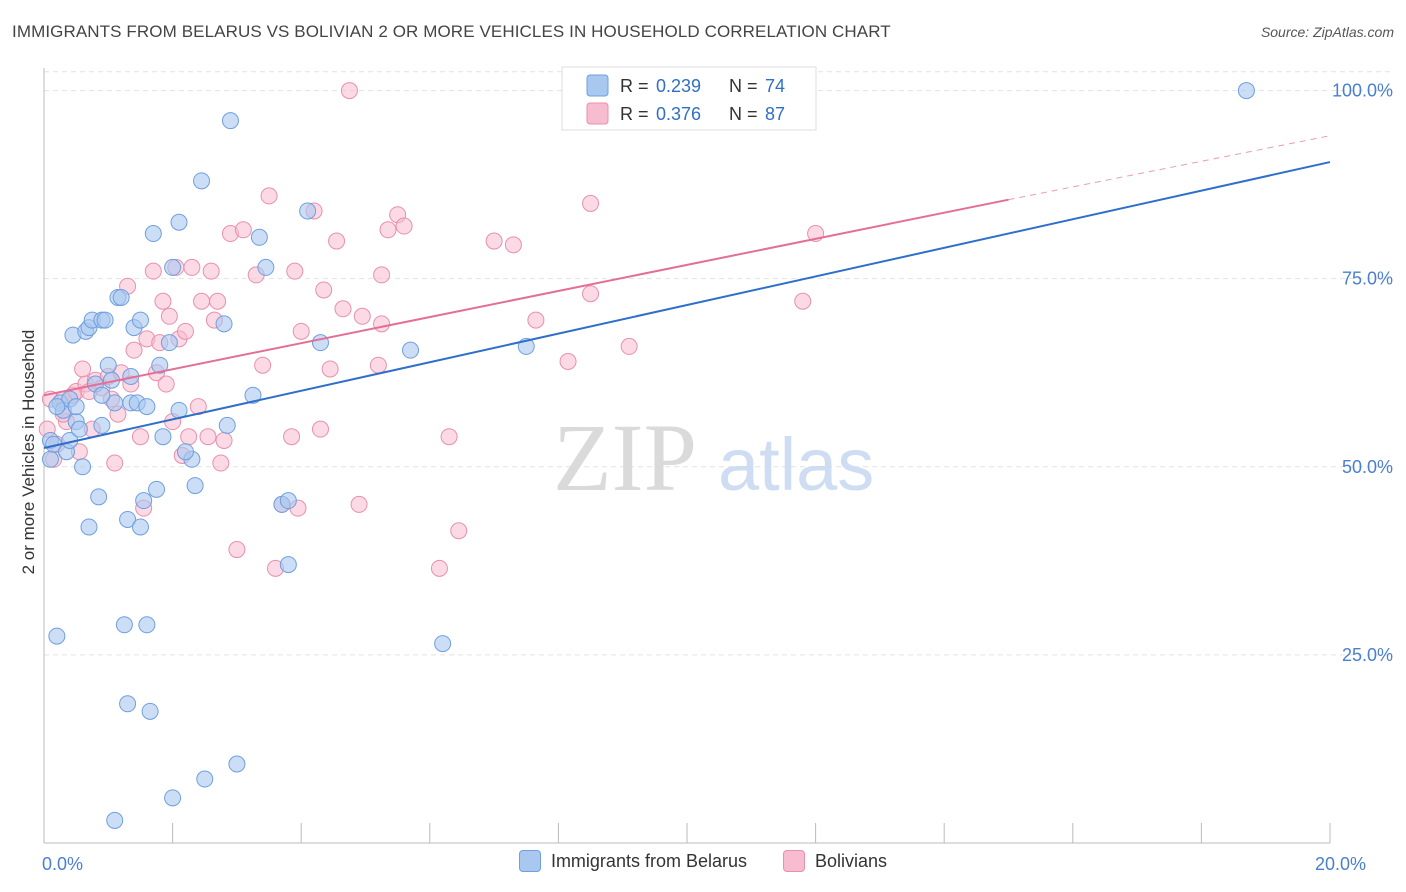 This screenshot has width=1406, height=892. What do you see at coordinates (632, 861) in the screenshot?
I see `legend-item-belarus: Immigrants from Belarus` at bounding box center [632, 861].